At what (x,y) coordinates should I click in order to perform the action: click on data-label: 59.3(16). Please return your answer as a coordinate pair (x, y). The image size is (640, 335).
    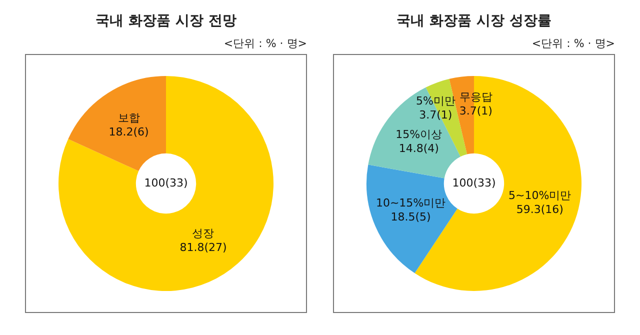
    Looking at the image, I should click on (540, 209).